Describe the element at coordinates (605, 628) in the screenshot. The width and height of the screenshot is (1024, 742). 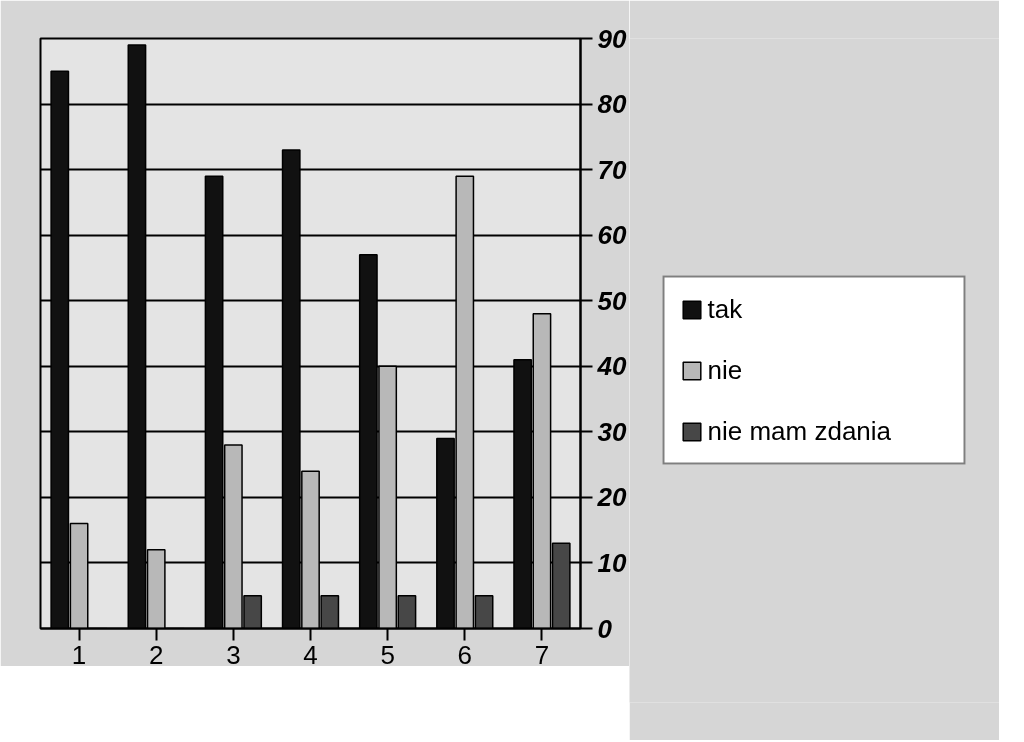
I see `y-tick-label: 0` at that location.